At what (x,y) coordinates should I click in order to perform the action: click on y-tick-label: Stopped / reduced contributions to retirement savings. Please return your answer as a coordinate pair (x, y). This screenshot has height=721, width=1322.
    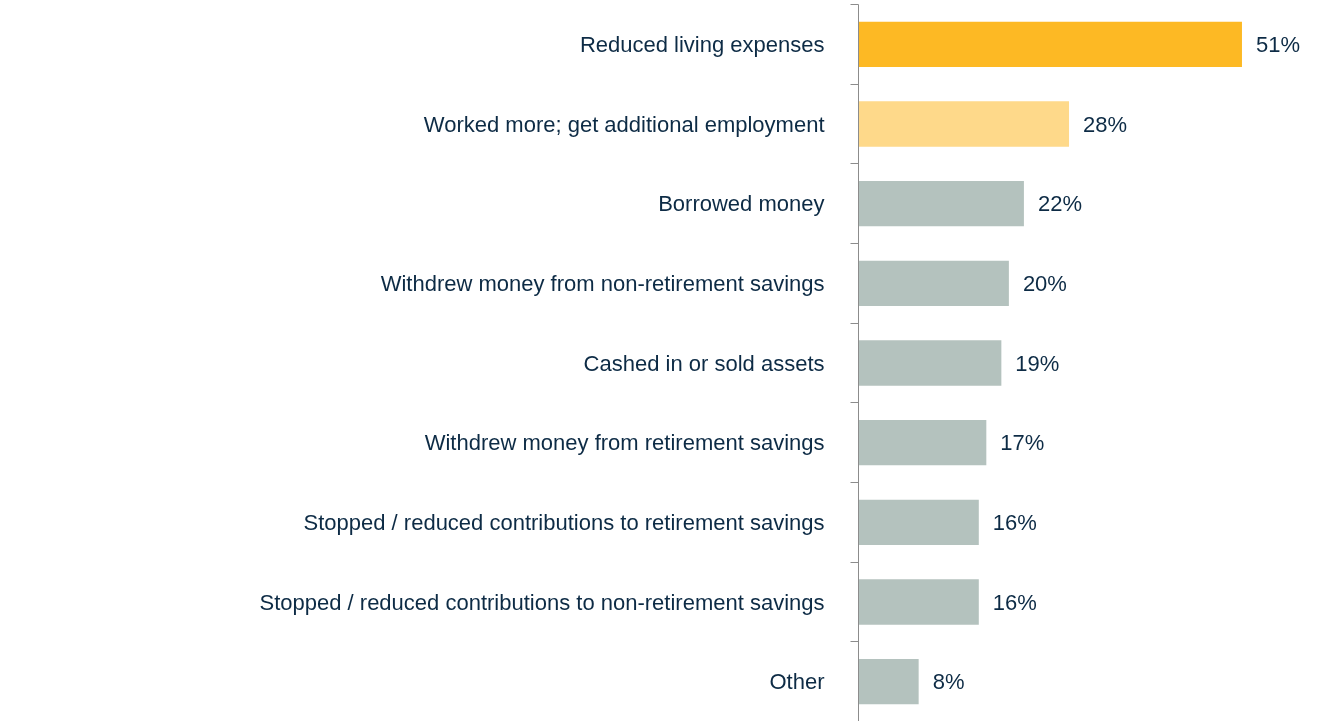
    Looking at the image, I should click on (564, 522).